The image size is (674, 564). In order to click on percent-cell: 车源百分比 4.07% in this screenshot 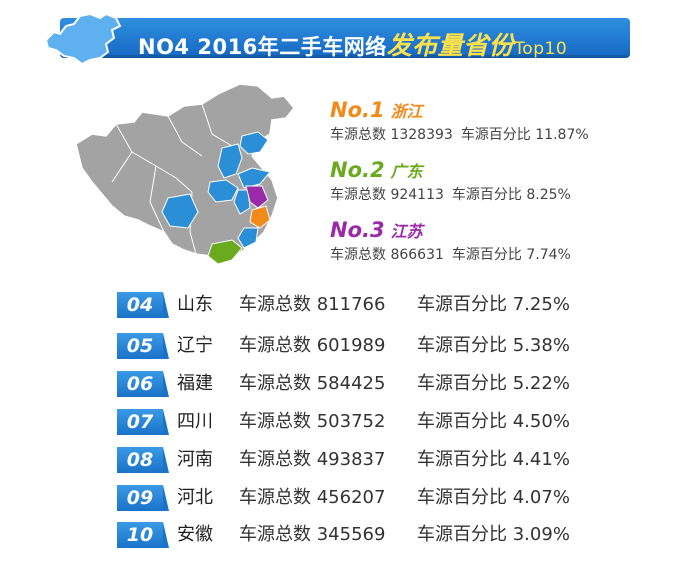, I will do `click(493, 497)`.